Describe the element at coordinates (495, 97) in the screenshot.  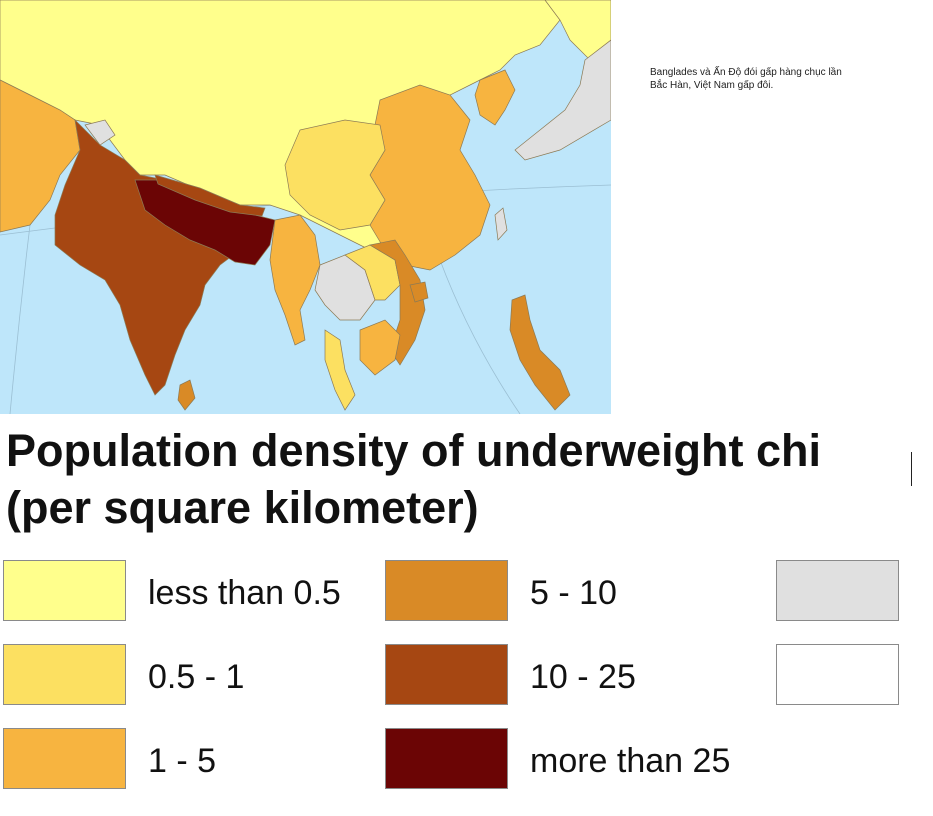
I see `region-korea` at that location.